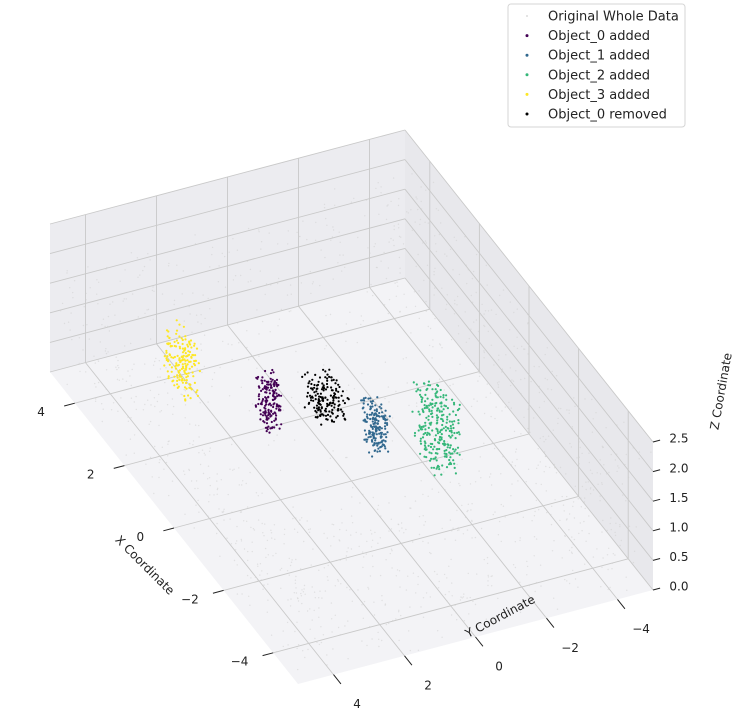 This screenshot has height=713, width=746. What do you see at coordinates (169, 529) in the screenshot?
I see `x-tick-mark` at bounding box center [169, 529].